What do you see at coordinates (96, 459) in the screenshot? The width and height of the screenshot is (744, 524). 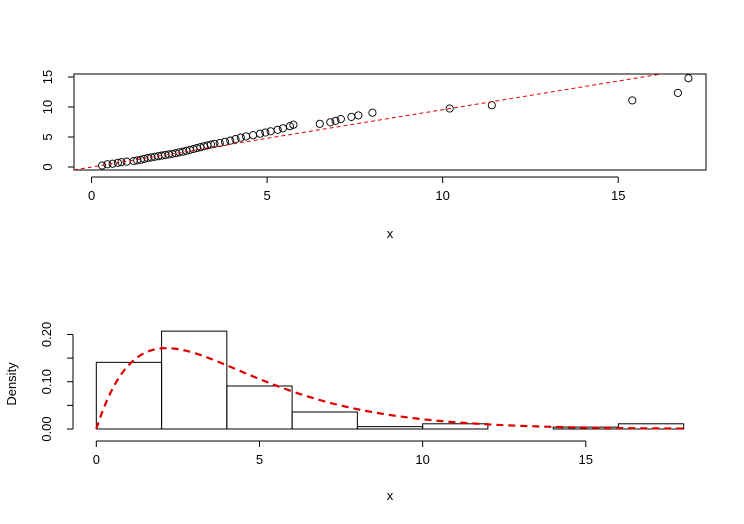 I see `histogram-x-tick-label: 0` at bounding box center [96, 459].